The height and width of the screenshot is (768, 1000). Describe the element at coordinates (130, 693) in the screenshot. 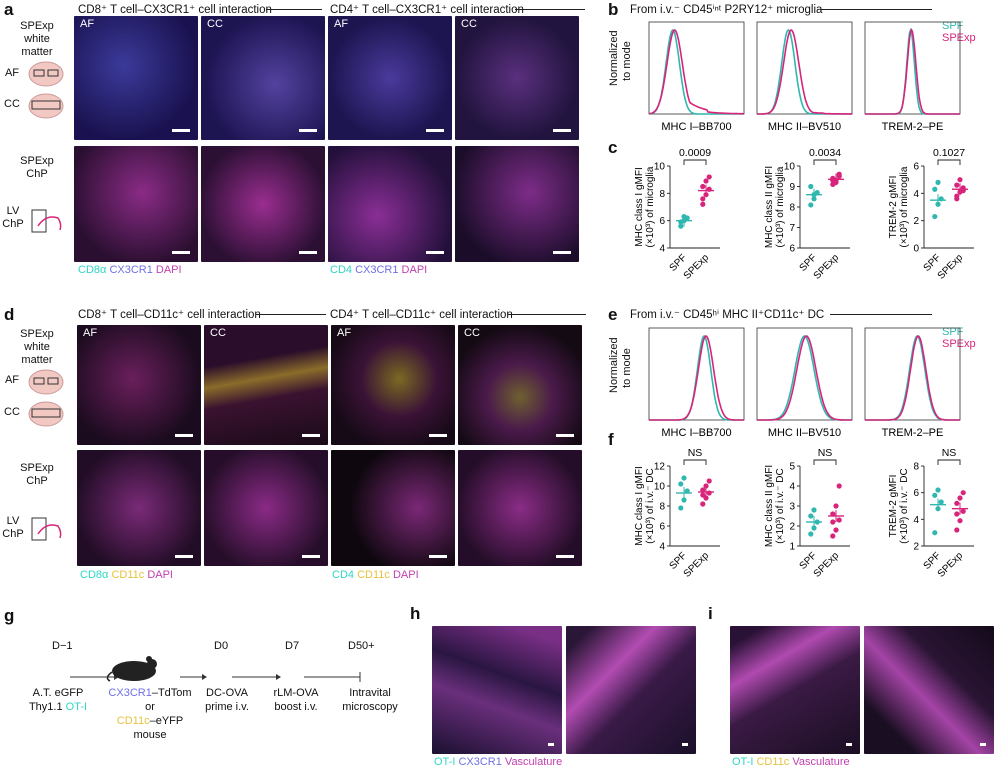

I see `step-text: CX3CR1` at that location.